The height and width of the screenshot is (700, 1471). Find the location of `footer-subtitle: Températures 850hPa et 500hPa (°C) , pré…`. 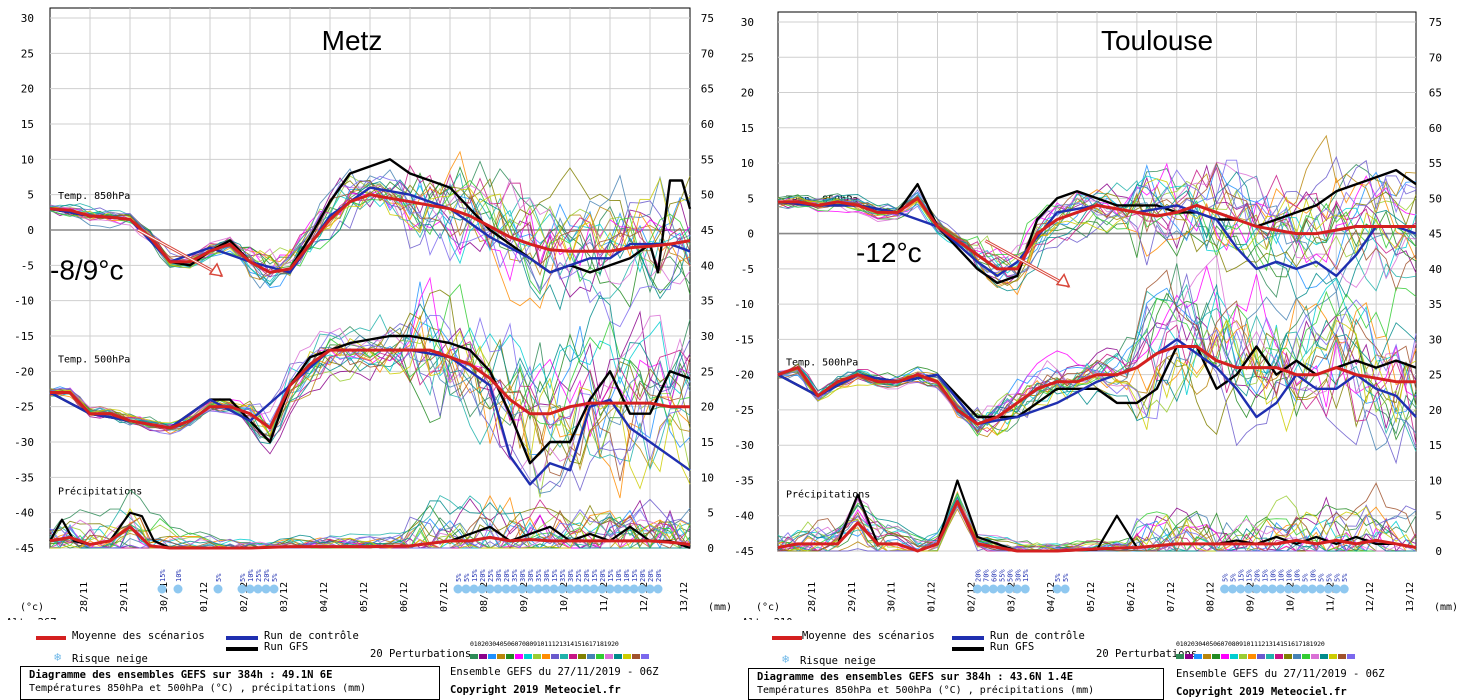

footer-subtitle: Températures 850hPa et 500hPa (°C) , pré… is located at coordinates (198, 688).